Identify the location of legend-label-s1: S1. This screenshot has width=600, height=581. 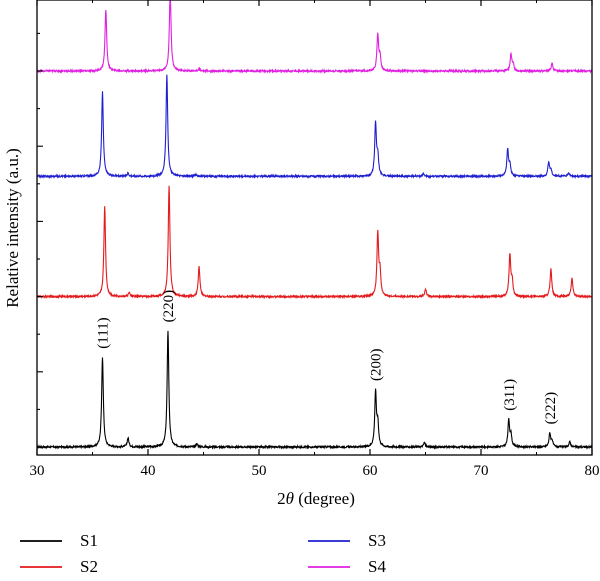
(89, 540).